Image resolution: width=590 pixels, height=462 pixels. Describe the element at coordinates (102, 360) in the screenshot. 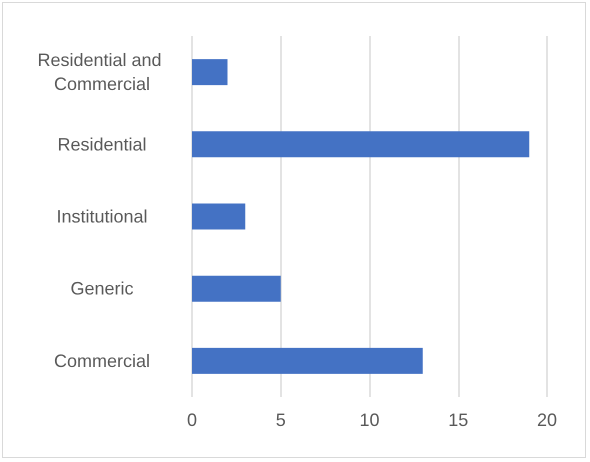

I see `y-tick-label: Commercial` at that location.